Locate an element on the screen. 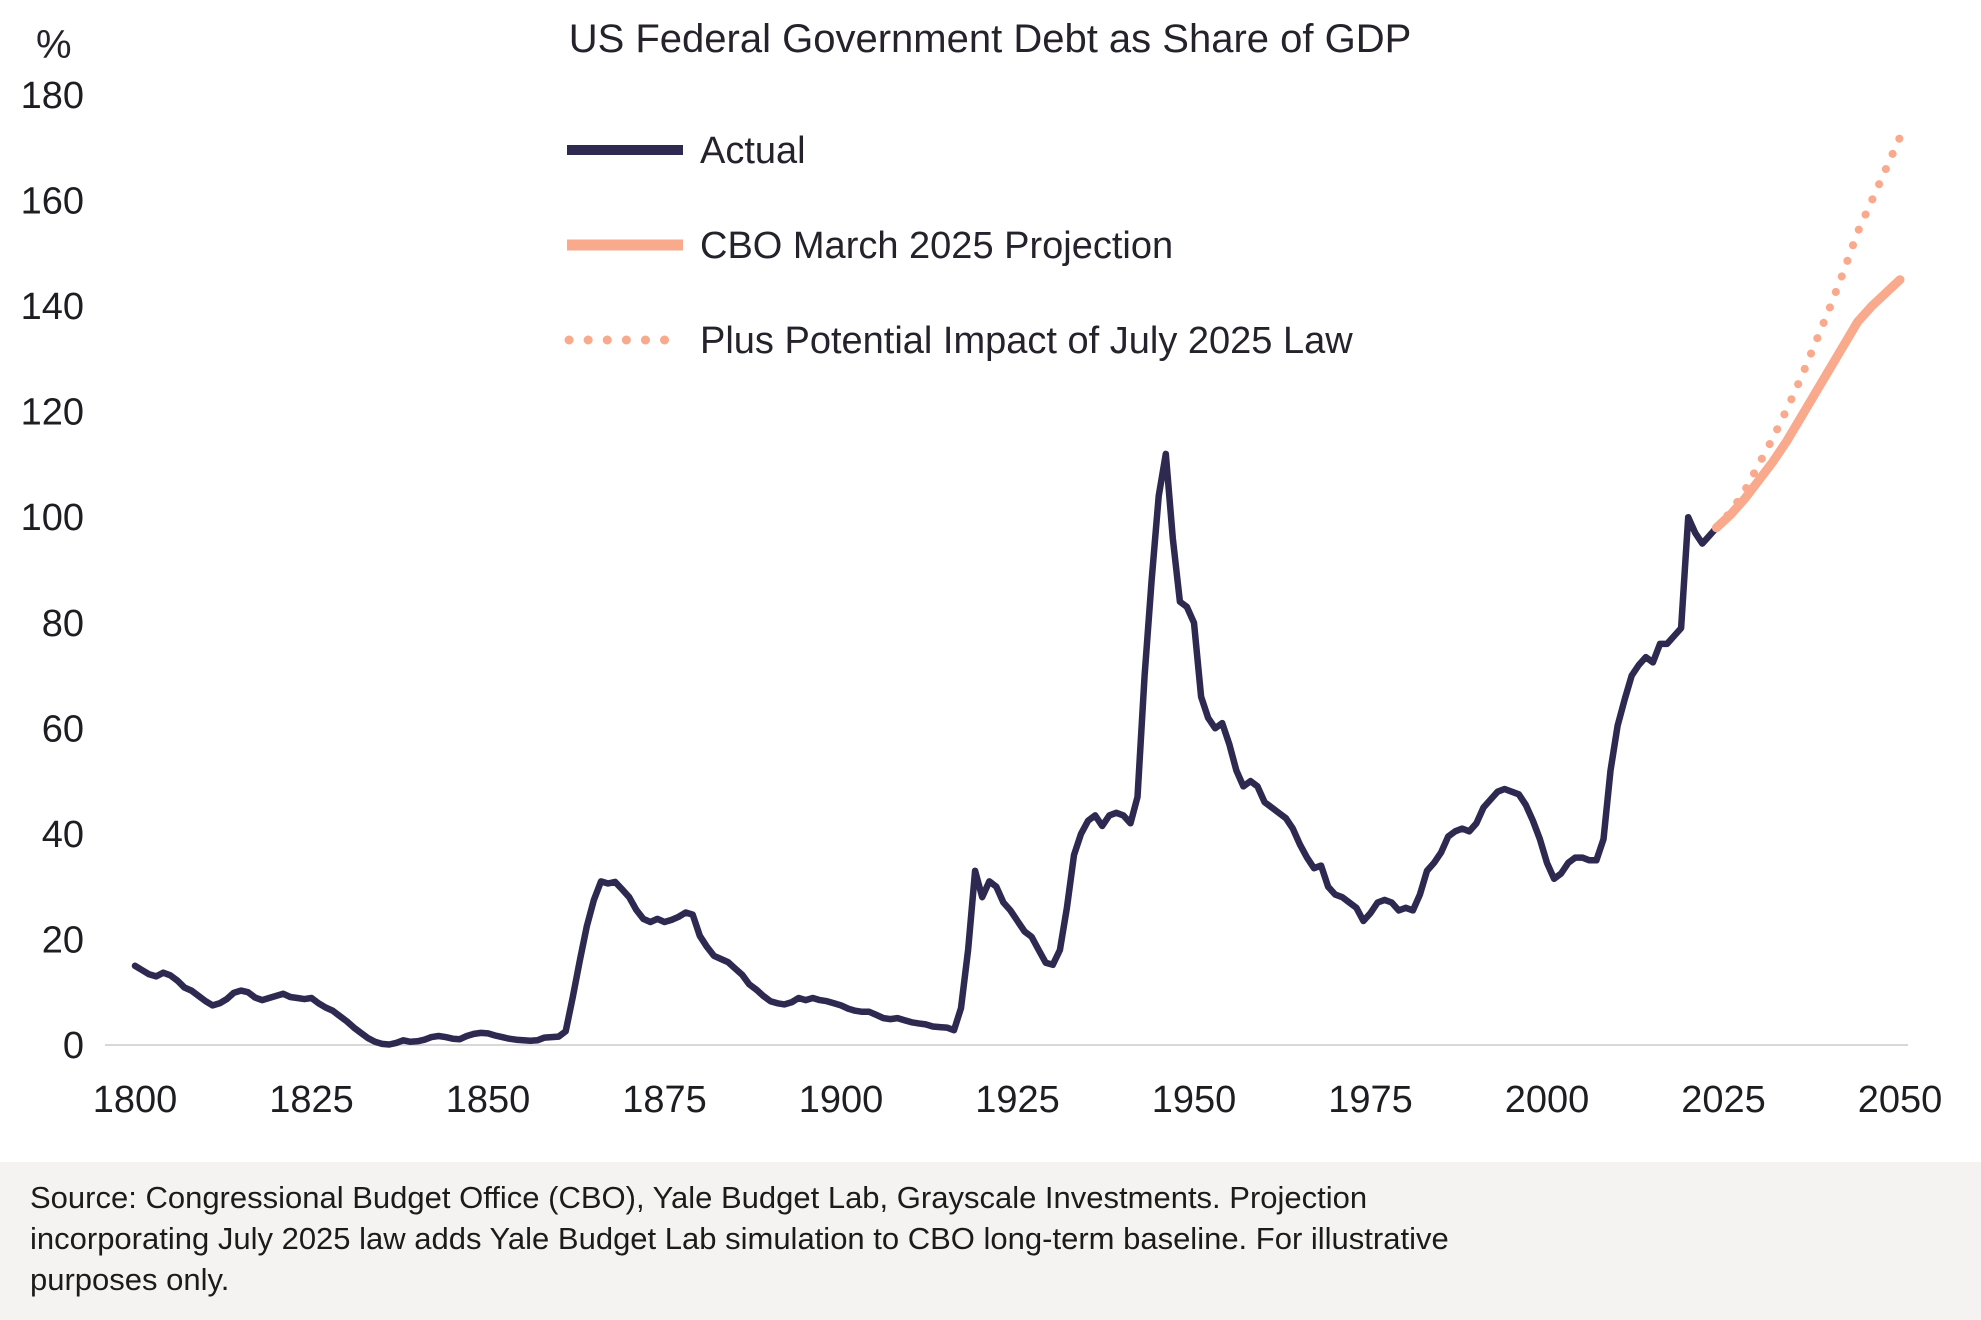 This screenshot has width=1981, height=1320. y-tick-label: 0 is located at coordinates (73, 1046).